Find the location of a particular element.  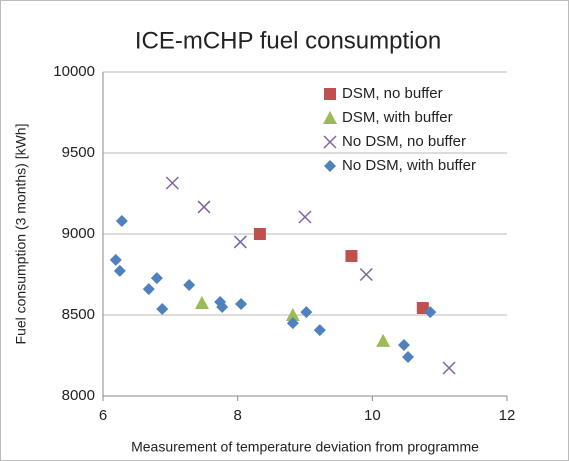

x-tick-label: 10 is located at coordinates (372, 415).